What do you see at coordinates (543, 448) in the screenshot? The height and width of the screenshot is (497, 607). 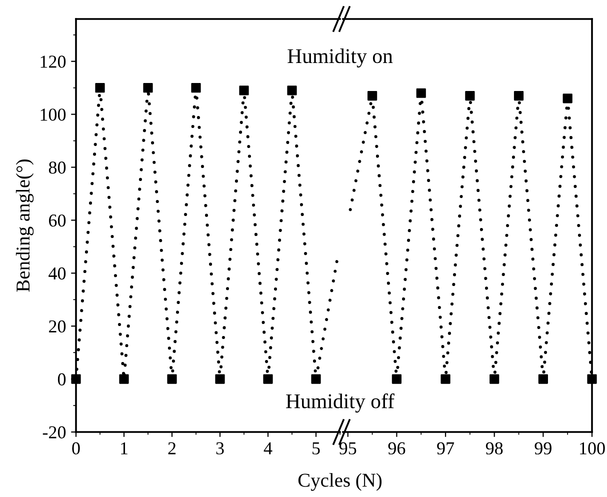 I see `x-tick-label: 99` at bounding box center [543, 448].